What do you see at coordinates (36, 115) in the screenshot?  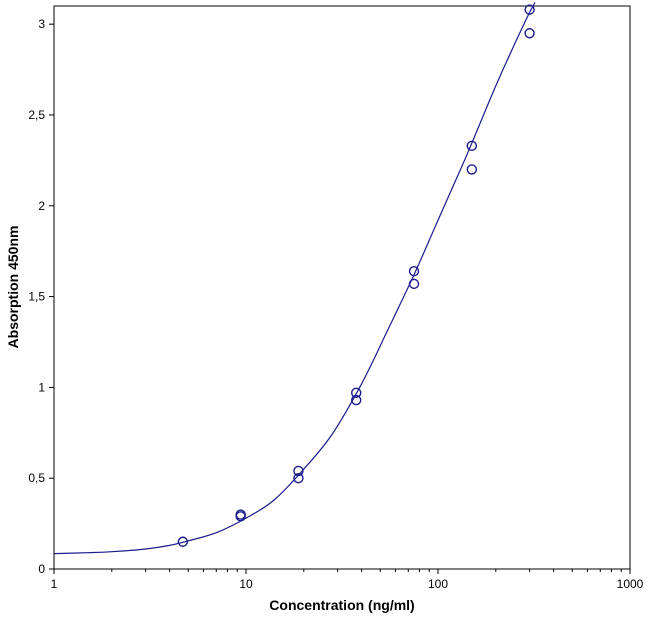 I see `y-tick-label: 2,5` at bounding box center [36, 115].